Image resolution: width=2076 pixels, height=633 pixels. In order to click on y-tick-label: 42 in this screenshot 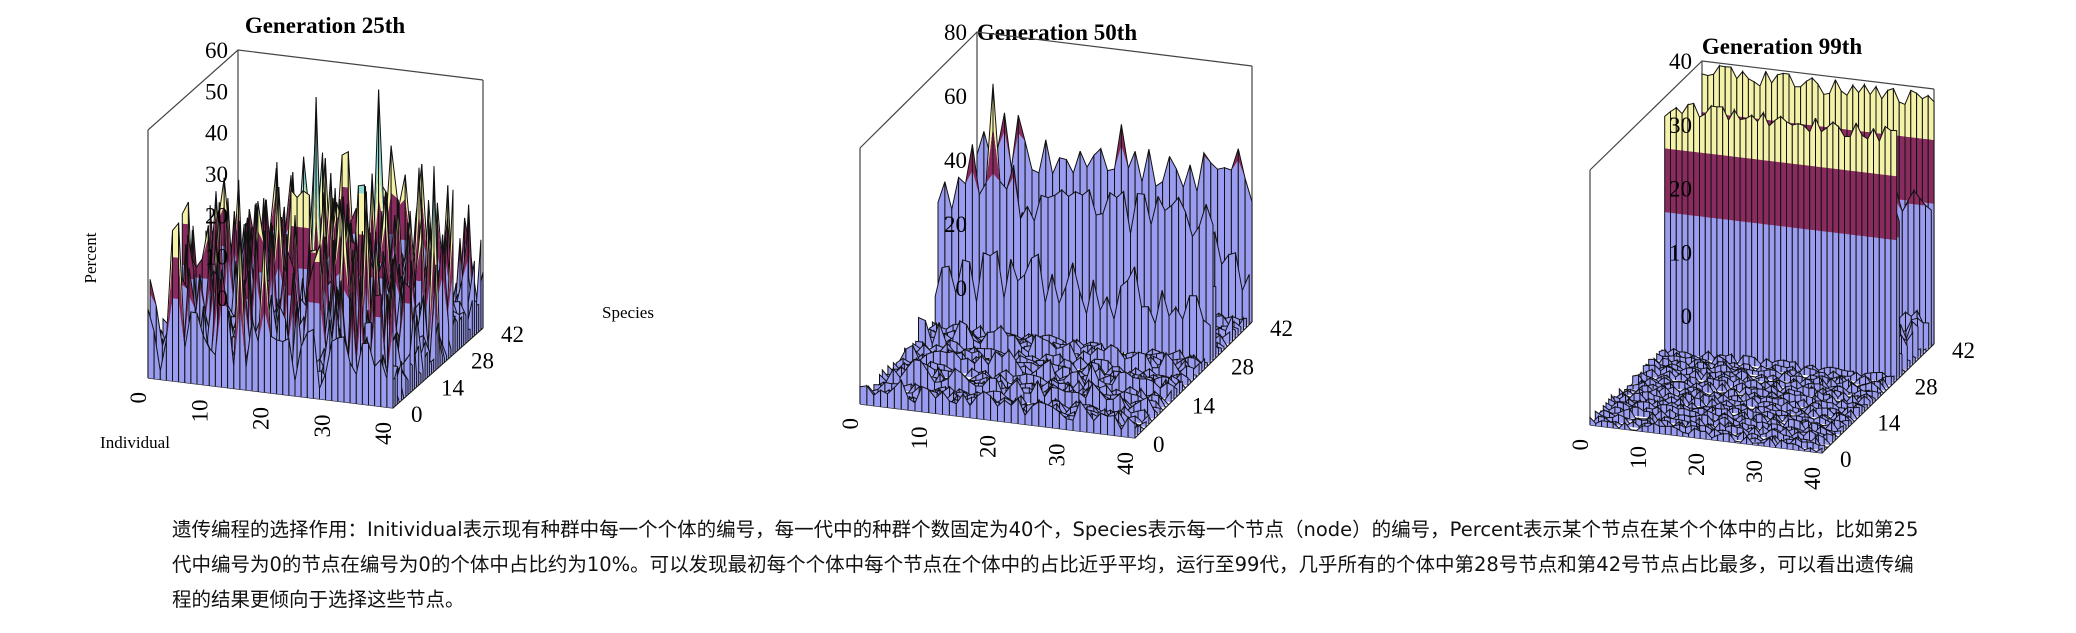, I will do `click(512, 334)`.